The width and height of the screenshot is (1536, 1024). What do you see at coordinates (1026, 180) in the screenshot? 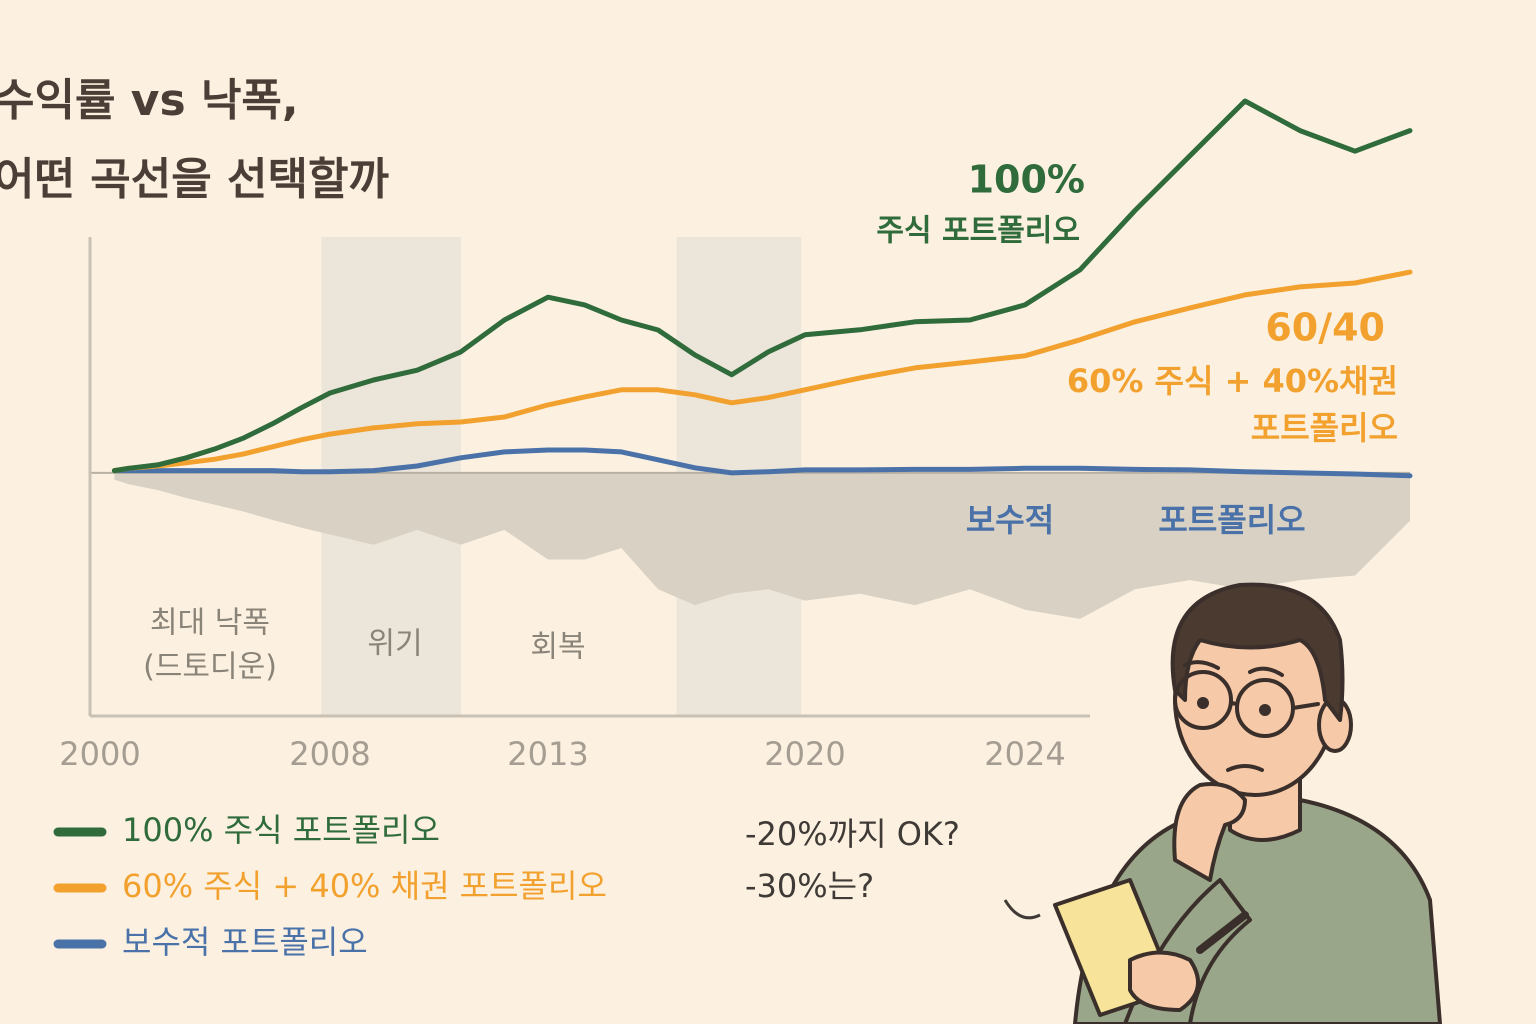
I see `annotation: 100%` at bounding box center [1026, 180].